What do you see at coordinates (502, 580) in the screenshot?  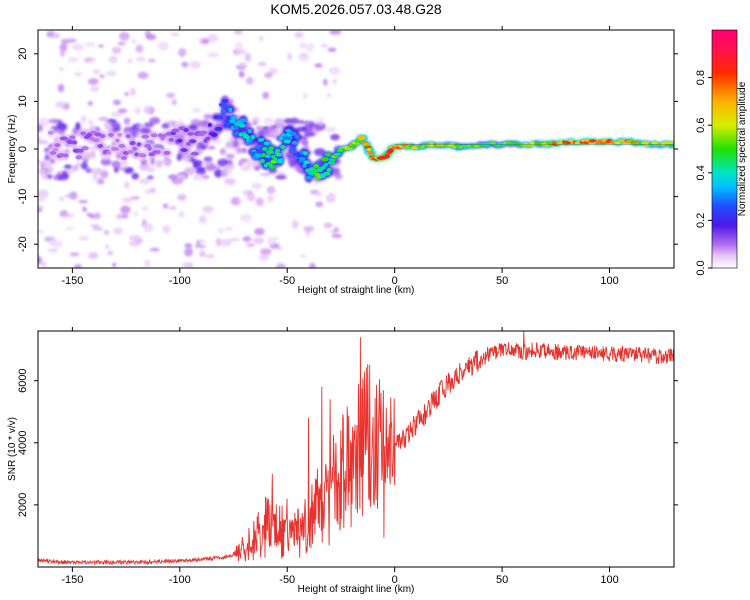 I see `snr-x-tick-label: 50` at bounding box center [502, 580].